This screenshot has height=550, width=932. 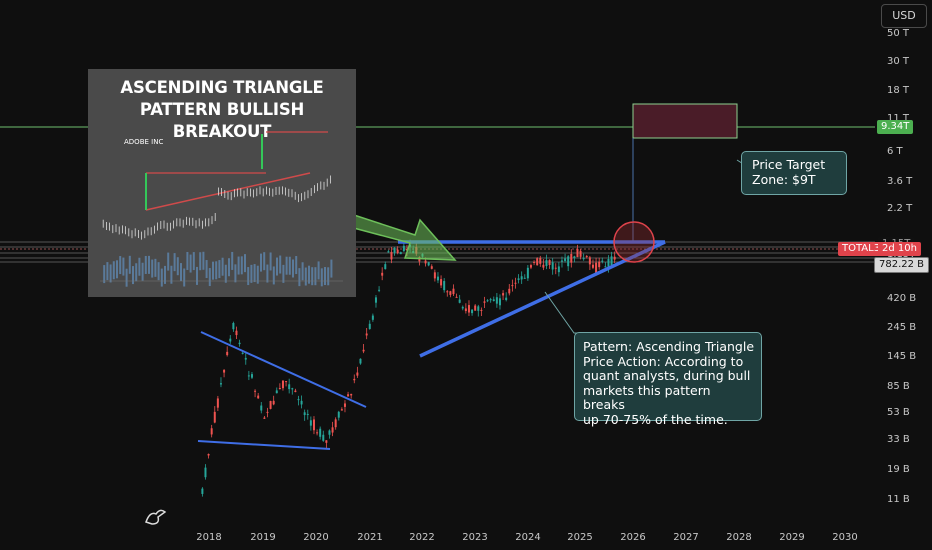 What do you see at coordinates (222, 87) in the screenshot?
I see `inset-title-line1: ASCENDING TRIANGLE` at bounding box center [222, 87].